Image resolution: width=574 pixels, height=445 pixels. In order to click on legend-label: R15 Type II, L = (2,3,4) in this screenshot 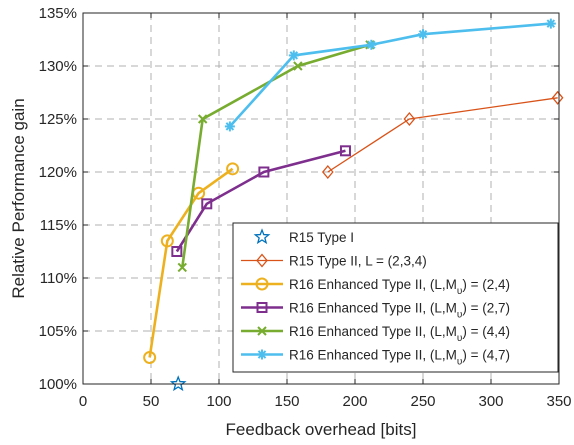, I will do `click(358, 261)`.